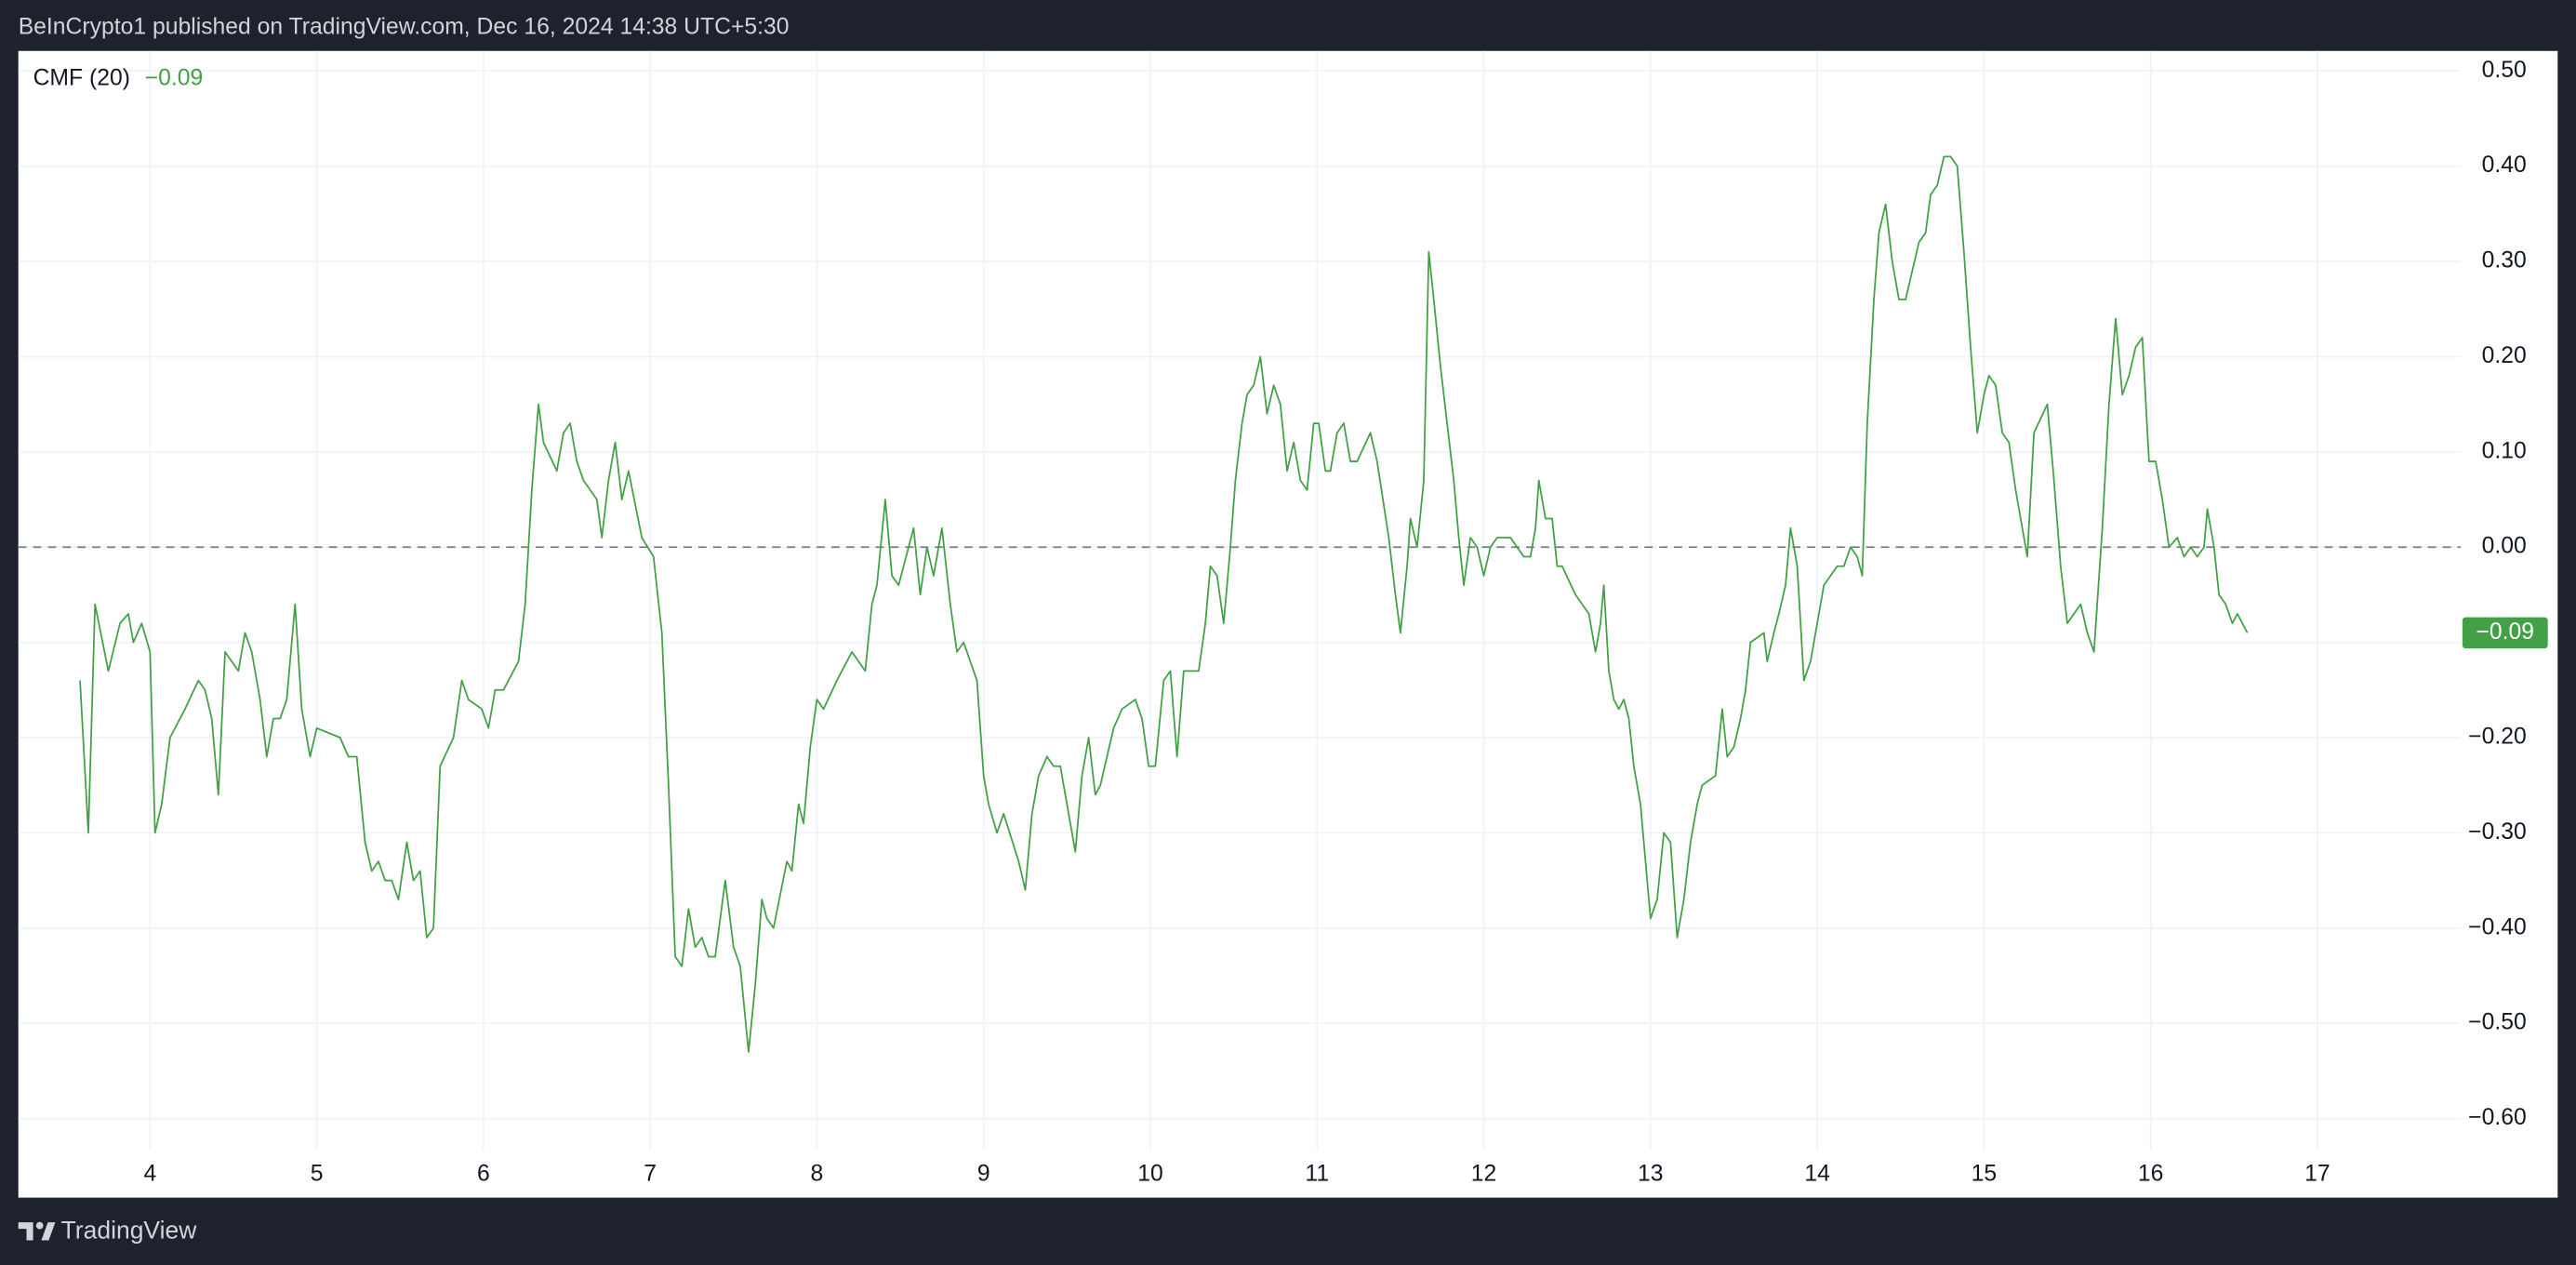  I want to click on logo-mark, so click(25, 1231).